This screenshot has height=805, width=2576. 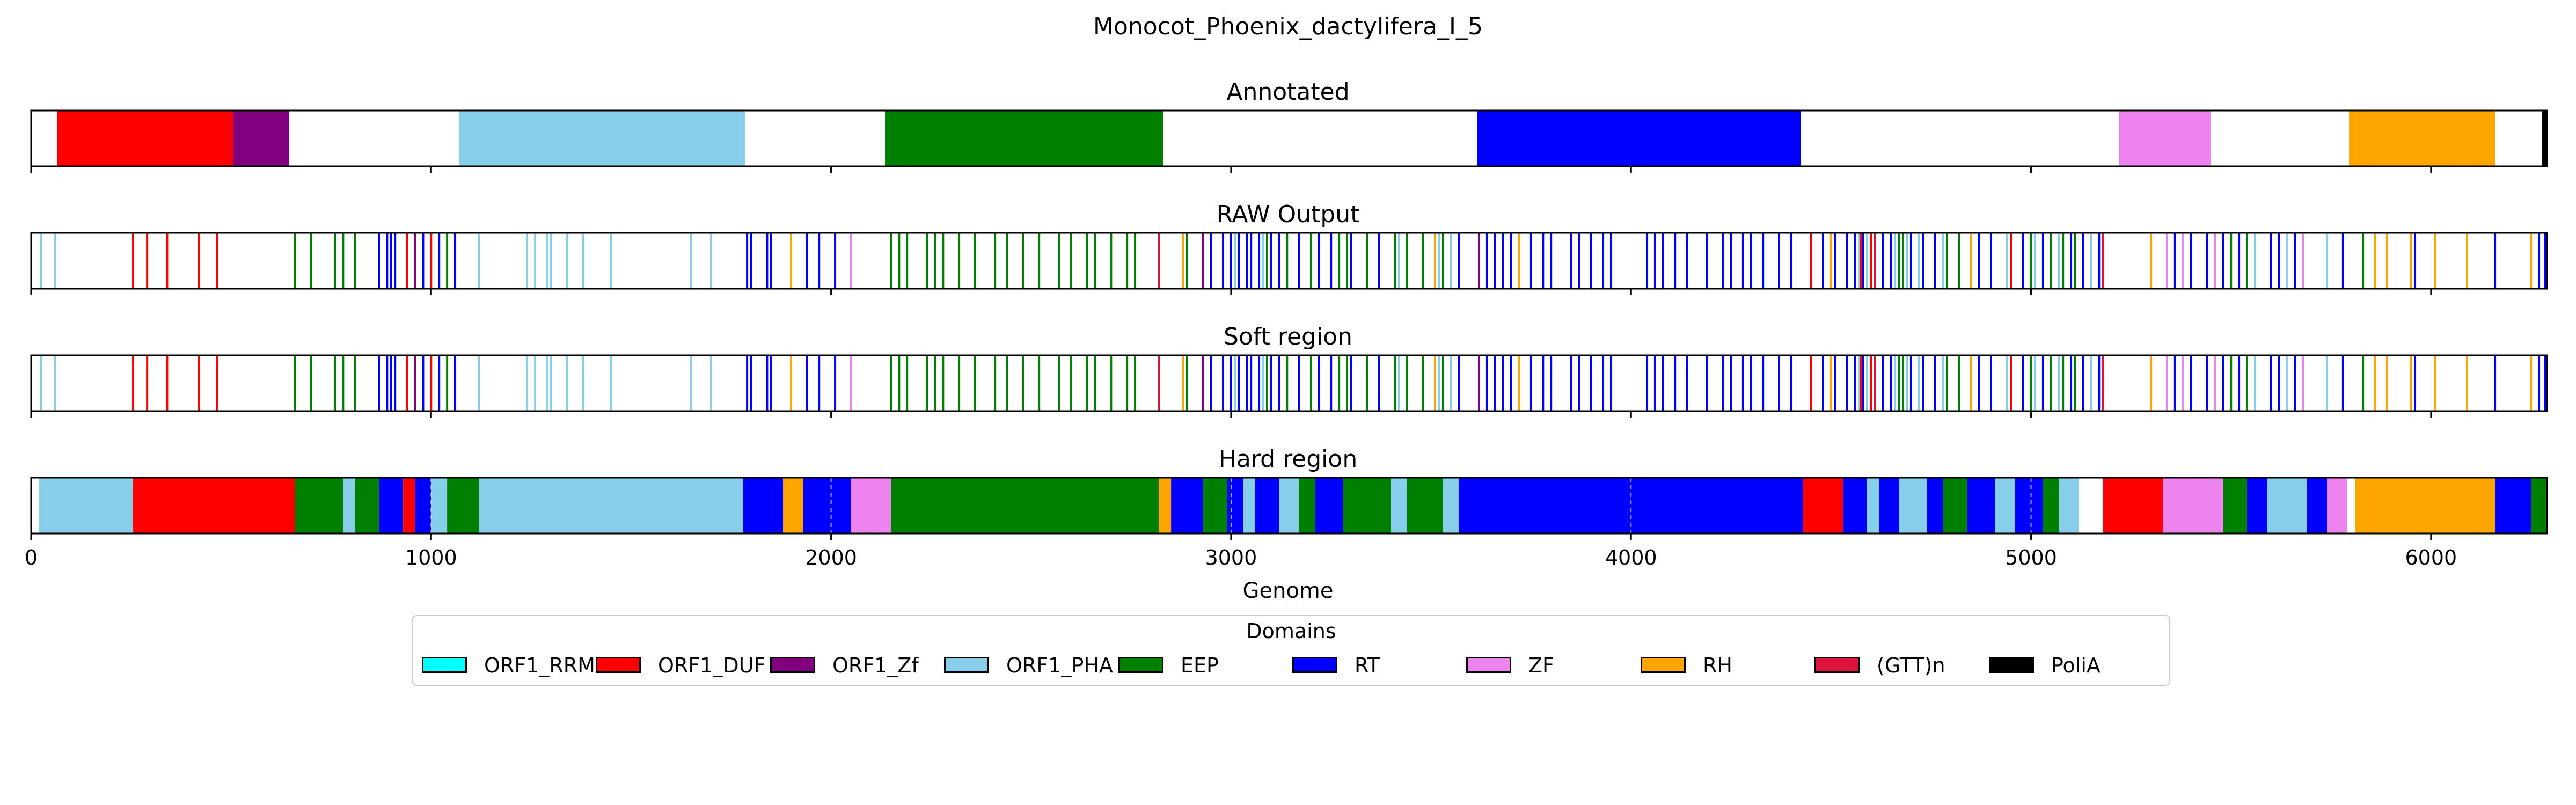 What do you see at coordinates (1288, 214) in the screenshot?
I see `track-title: RAW Output` at bounding box center [1288, 214].